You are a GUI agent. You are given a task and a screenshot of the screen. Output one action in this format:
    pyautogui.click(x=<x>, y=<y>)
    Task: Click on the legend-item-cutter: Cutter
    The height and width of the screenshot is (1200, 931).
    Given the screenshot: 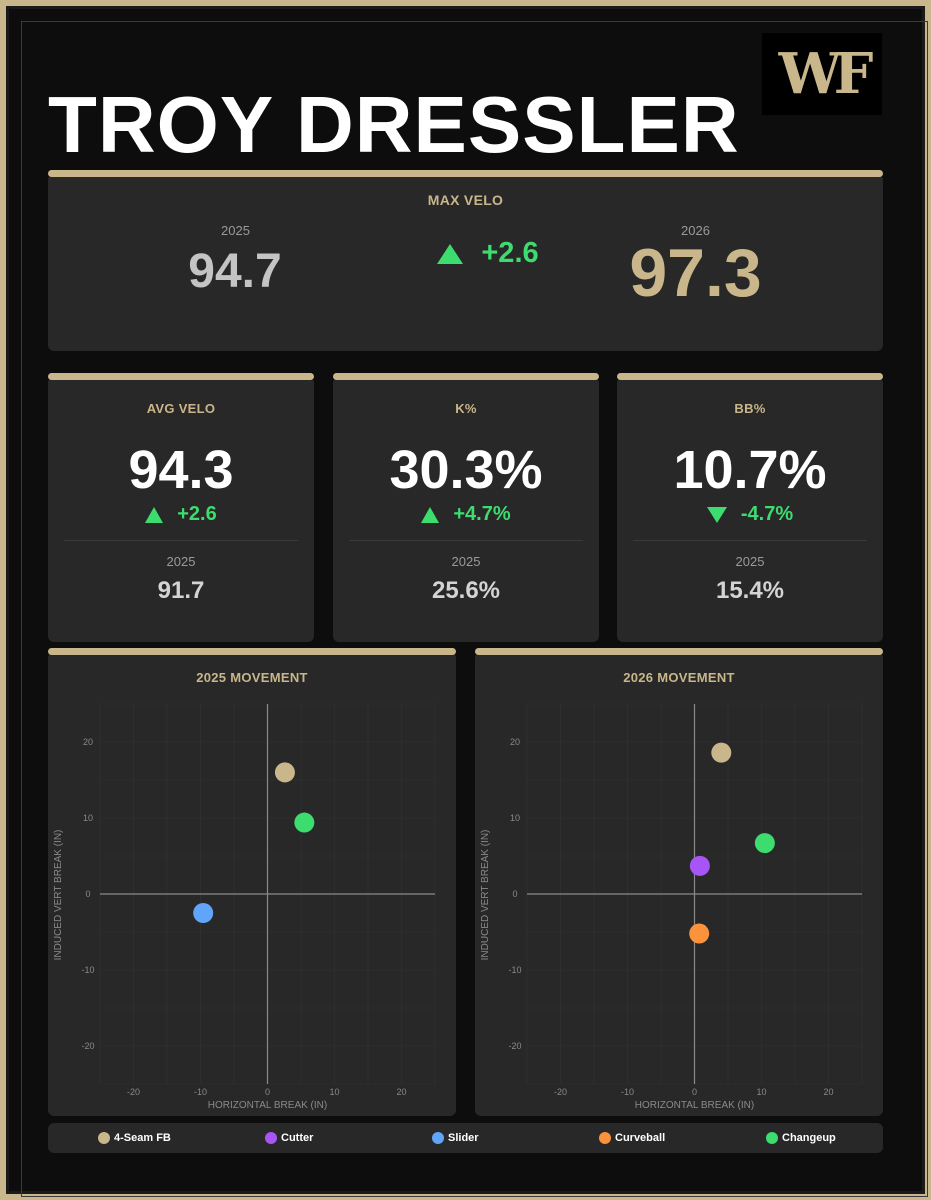 What is the action you would take?
    pyautogui.click(x=289, y=1138)
    